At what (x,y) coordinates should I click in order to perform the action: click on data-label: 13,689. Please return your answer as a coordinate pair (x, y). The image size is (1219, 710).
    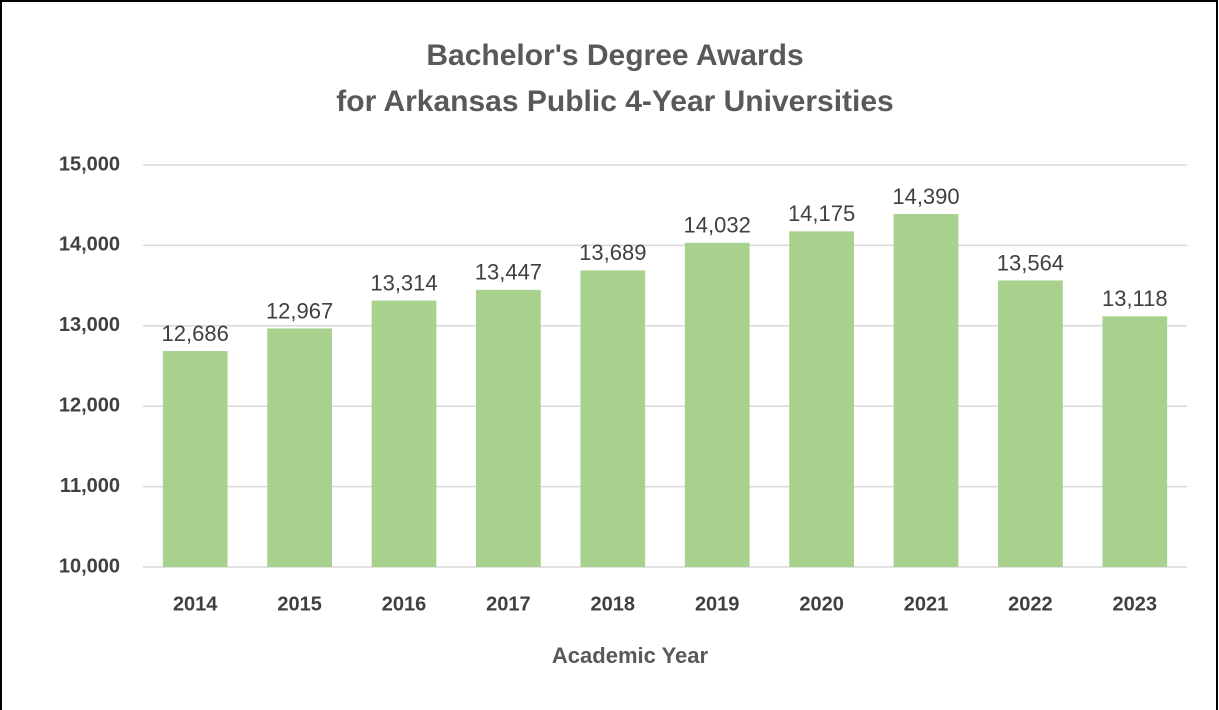
    Looking at the image, I should click on (612, 252).